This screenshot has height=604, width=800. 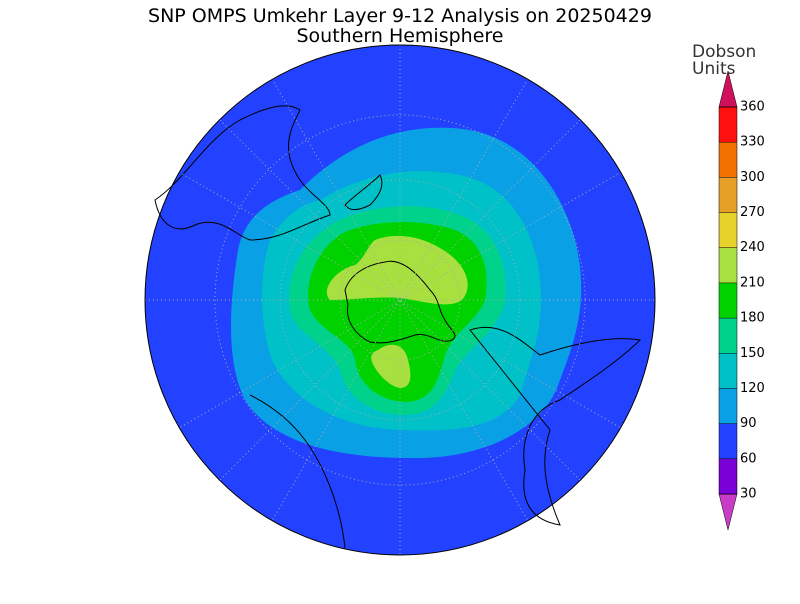 I want to click on colorbar-tick-label: 120, so click(x=752, y=388).